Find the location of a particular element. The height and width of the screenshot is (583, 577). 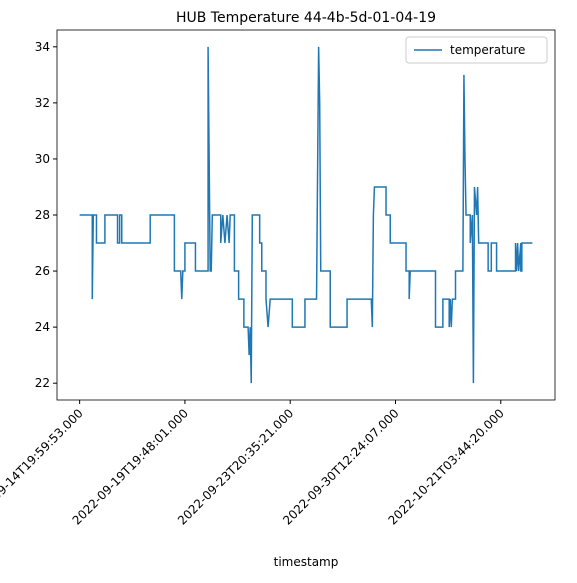

x-tick-label: 2022-09-23T20:35:21.000 is located at coordinates (235, 466).